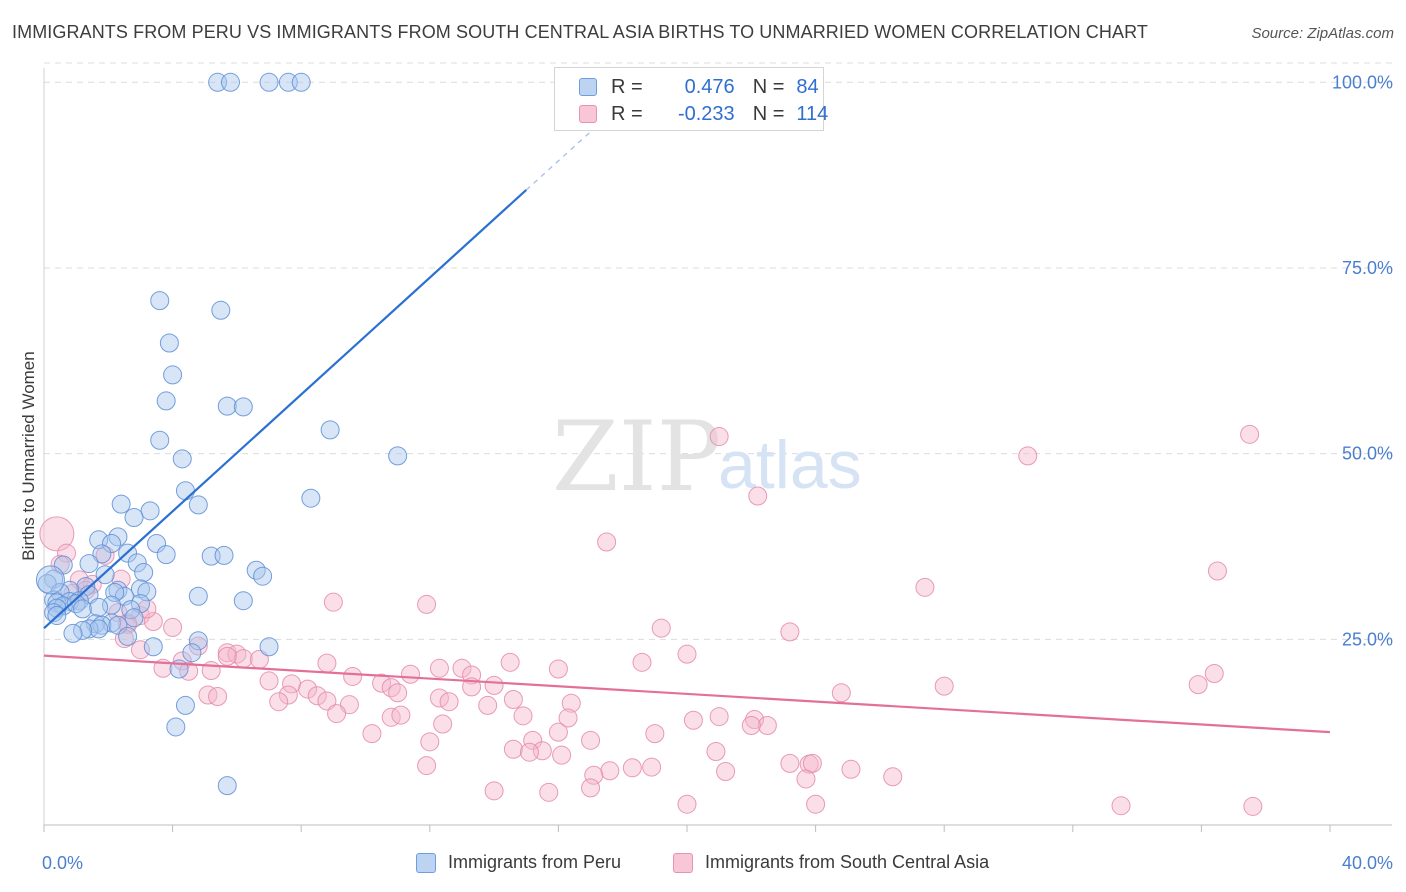  I want to click on legend-item-sca: Immigrants from South Central Asia, so click(831, 862).